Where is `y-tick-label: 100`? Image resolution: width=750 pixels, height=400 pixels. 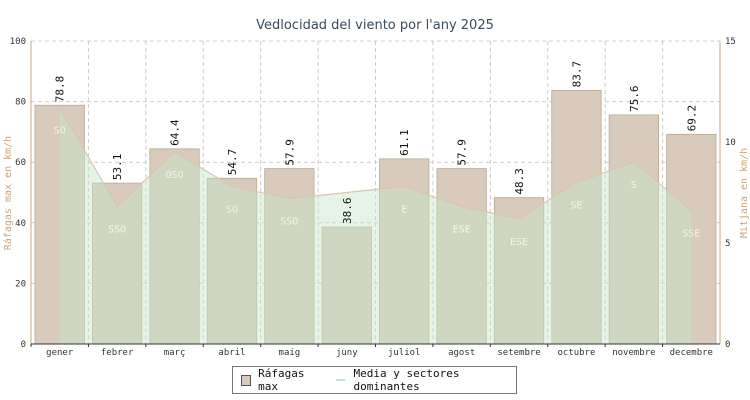
y-tick-label: 100 is located at coordinates (18, 42).